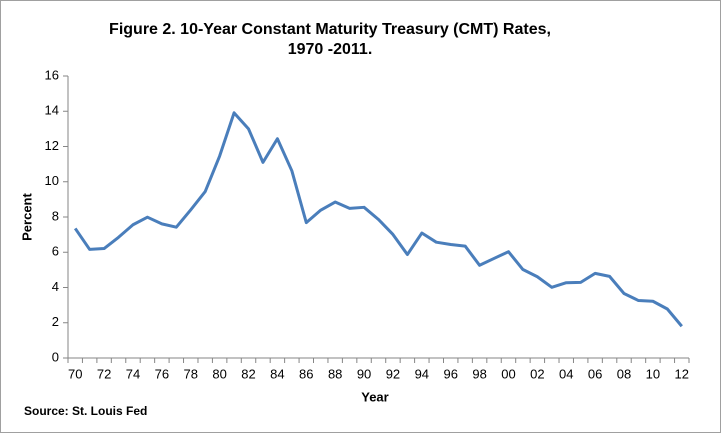 The height and width of the screenshot is (433, 721). Describe the element at coordinates (566, 373) in the screenshot. I see `x-tick-label: 04` at that location.